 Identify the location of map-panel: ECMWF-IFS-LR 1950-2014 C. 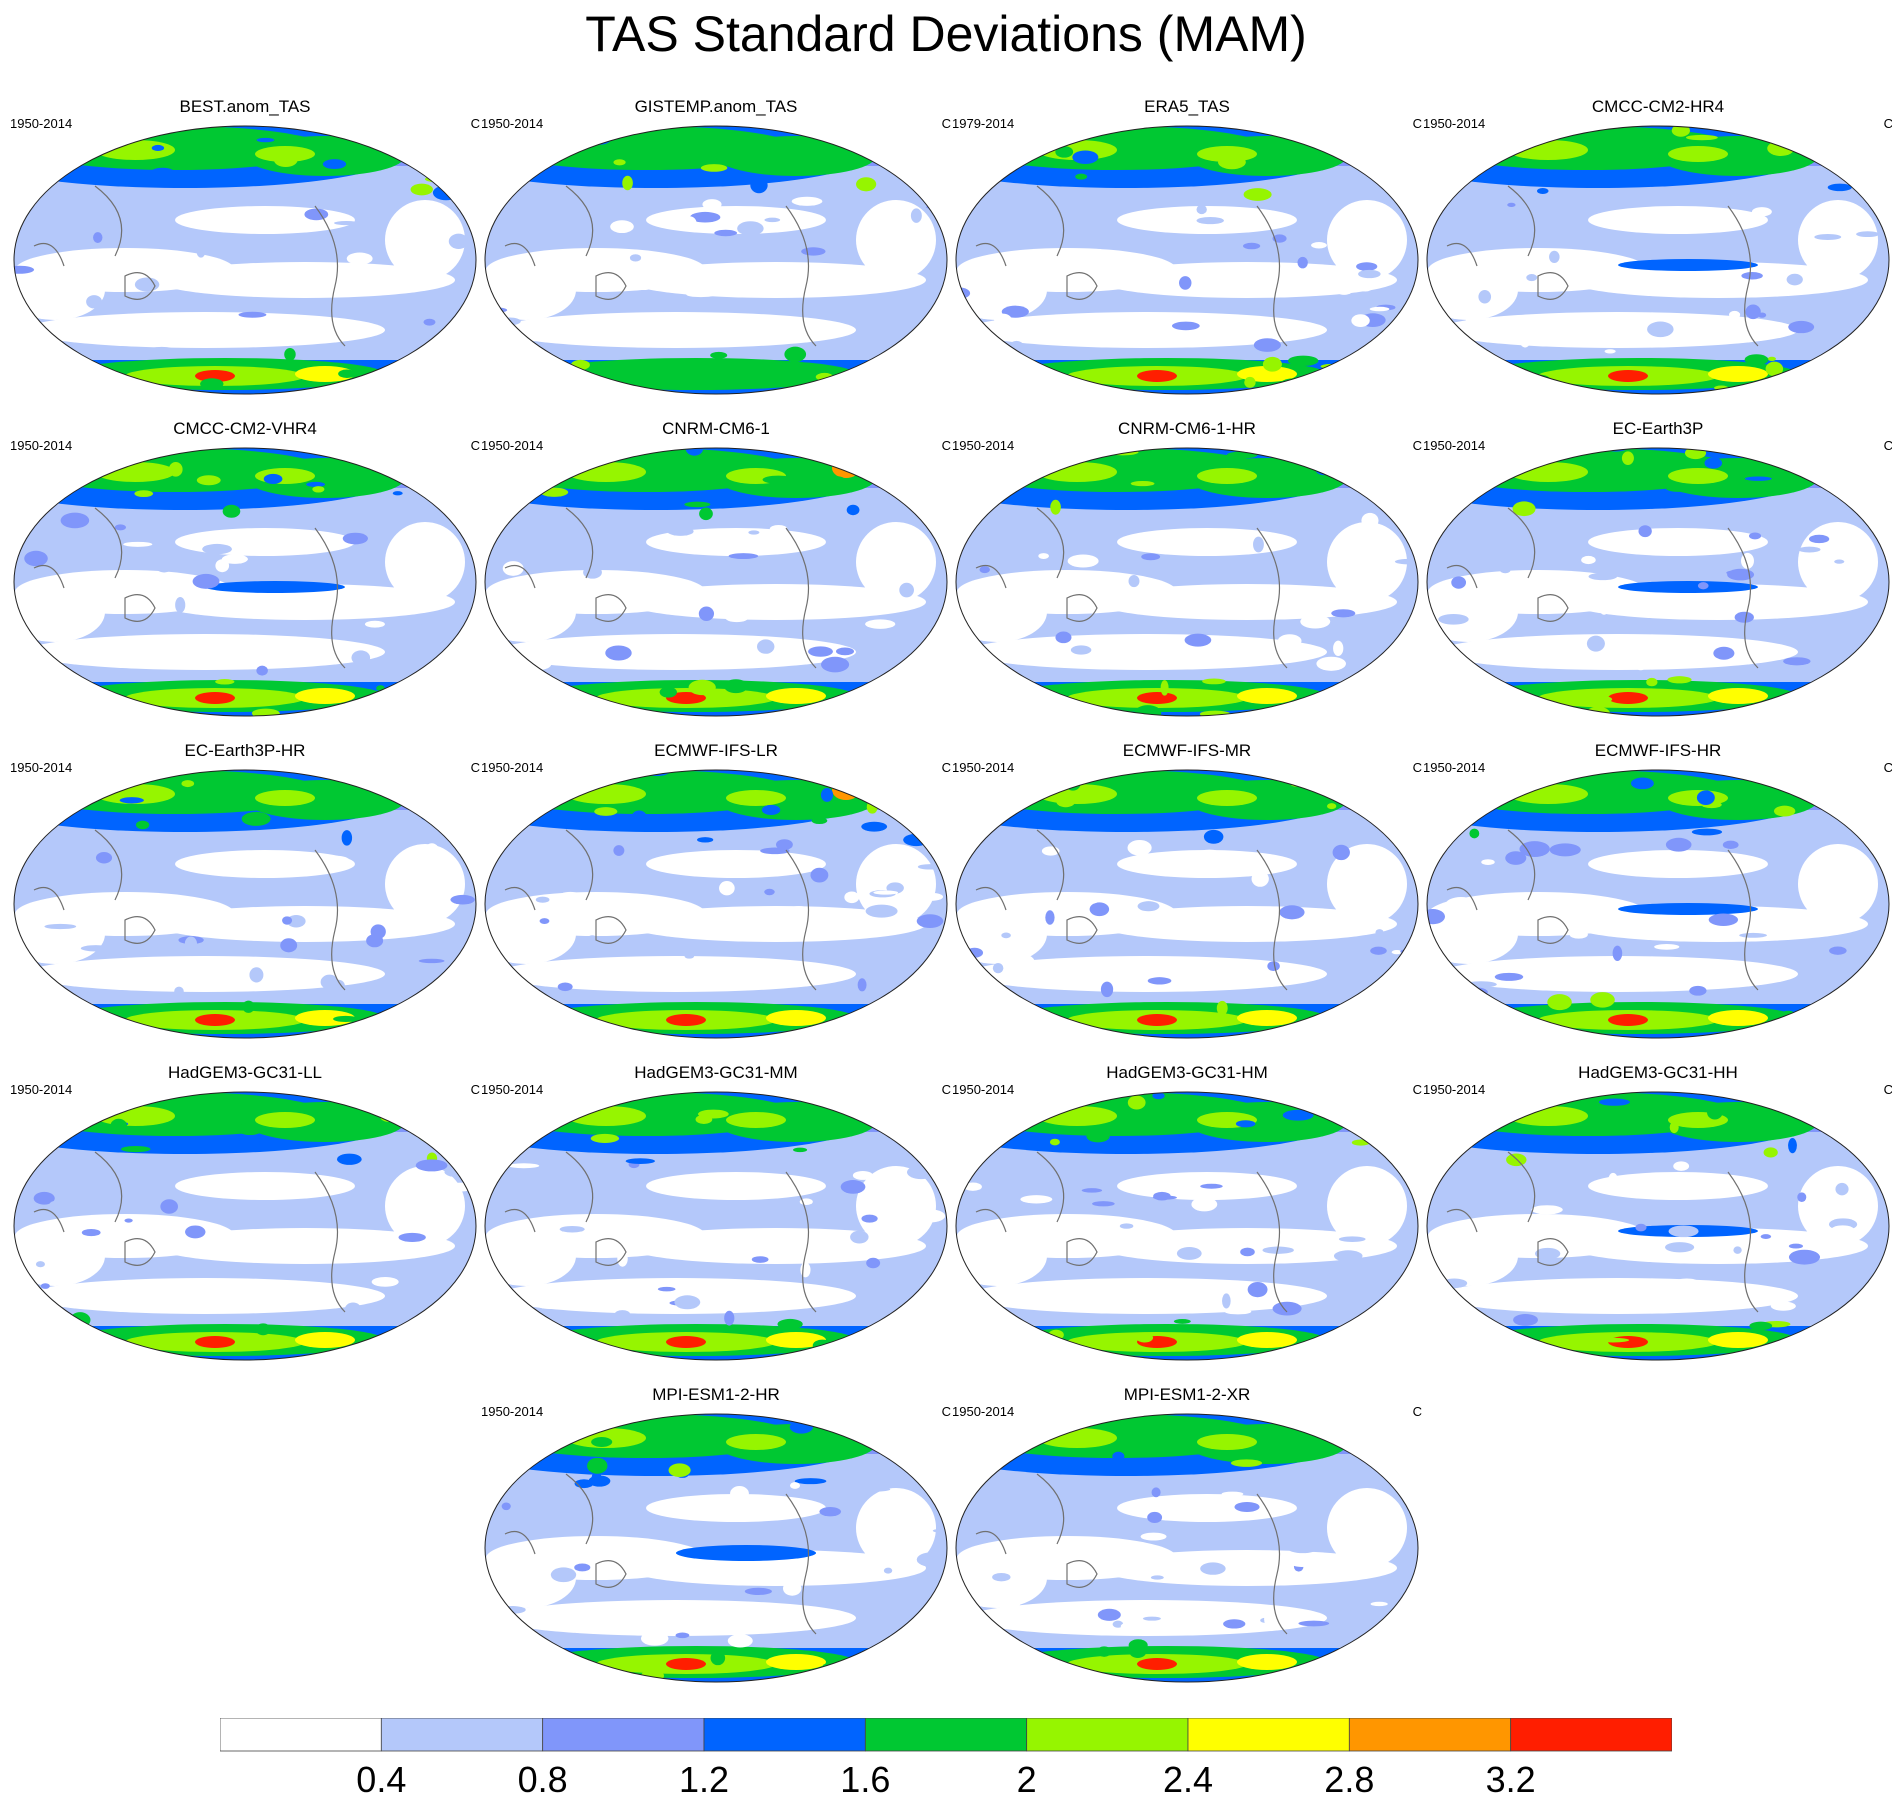
(716, 890).